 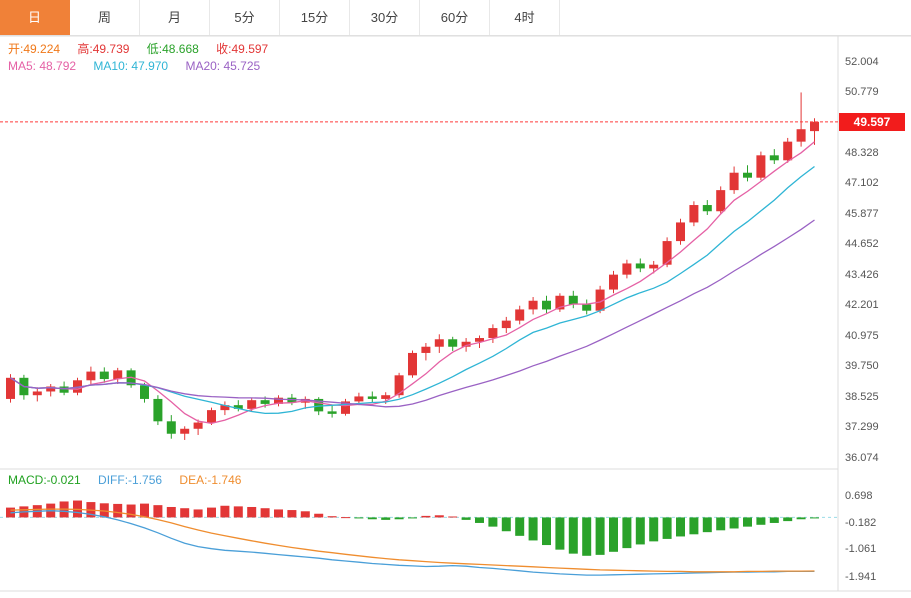 What do you see at coordinates (862, 152) in the screenshot?
I see `price-axis-label: 48.328` at bounding box center [862, 152].